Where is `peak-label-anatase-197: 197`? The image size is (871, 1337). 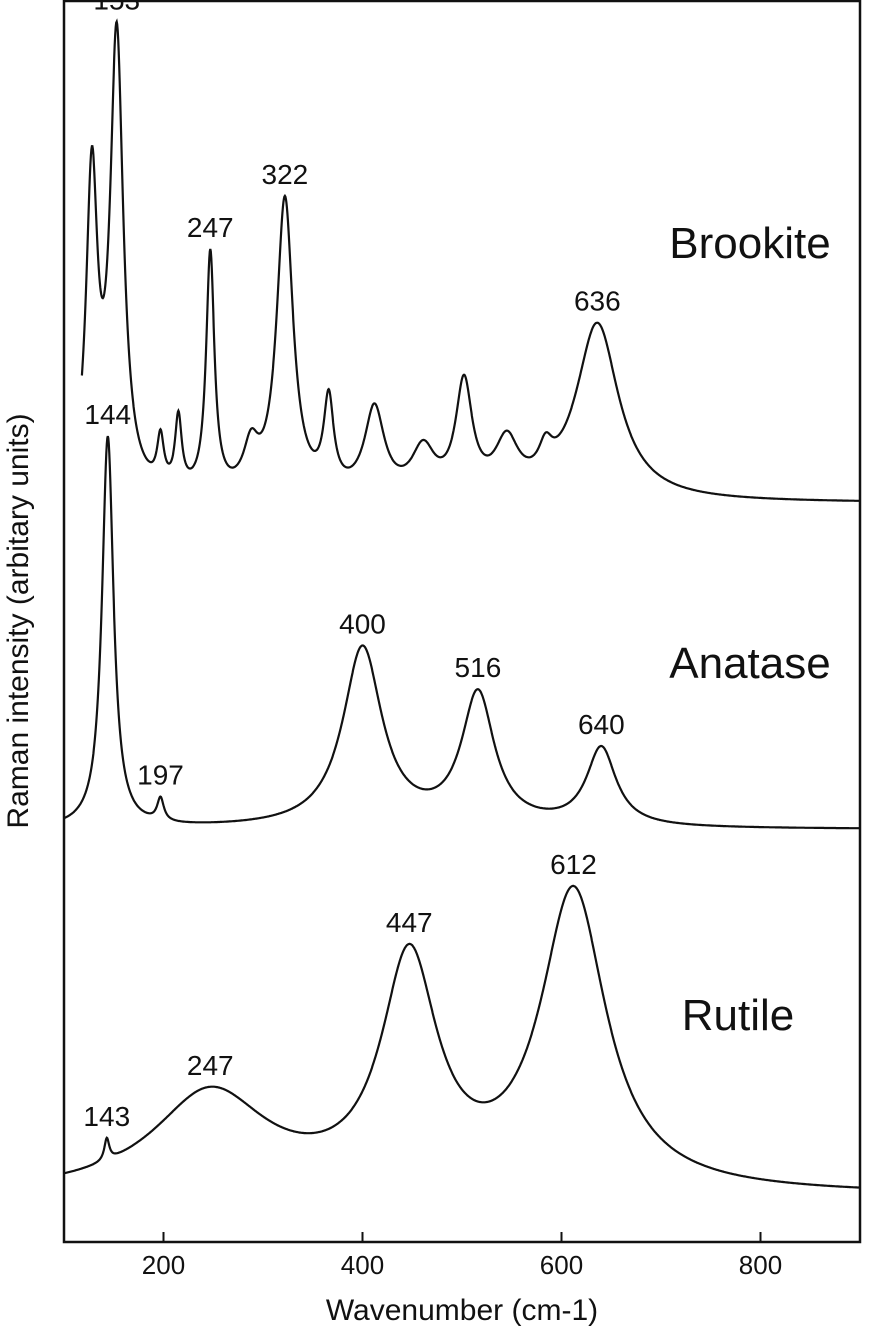
peak-label-anatase-197: 197 is located at coordinates (160, 775).